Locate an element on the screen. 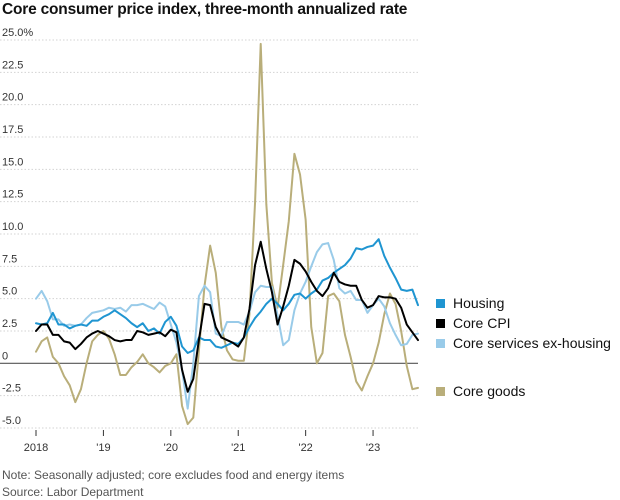 The width and height of the screenshot is (620, 500). legend-label-core-goods: Core goods is located at coordinates (489, 391).